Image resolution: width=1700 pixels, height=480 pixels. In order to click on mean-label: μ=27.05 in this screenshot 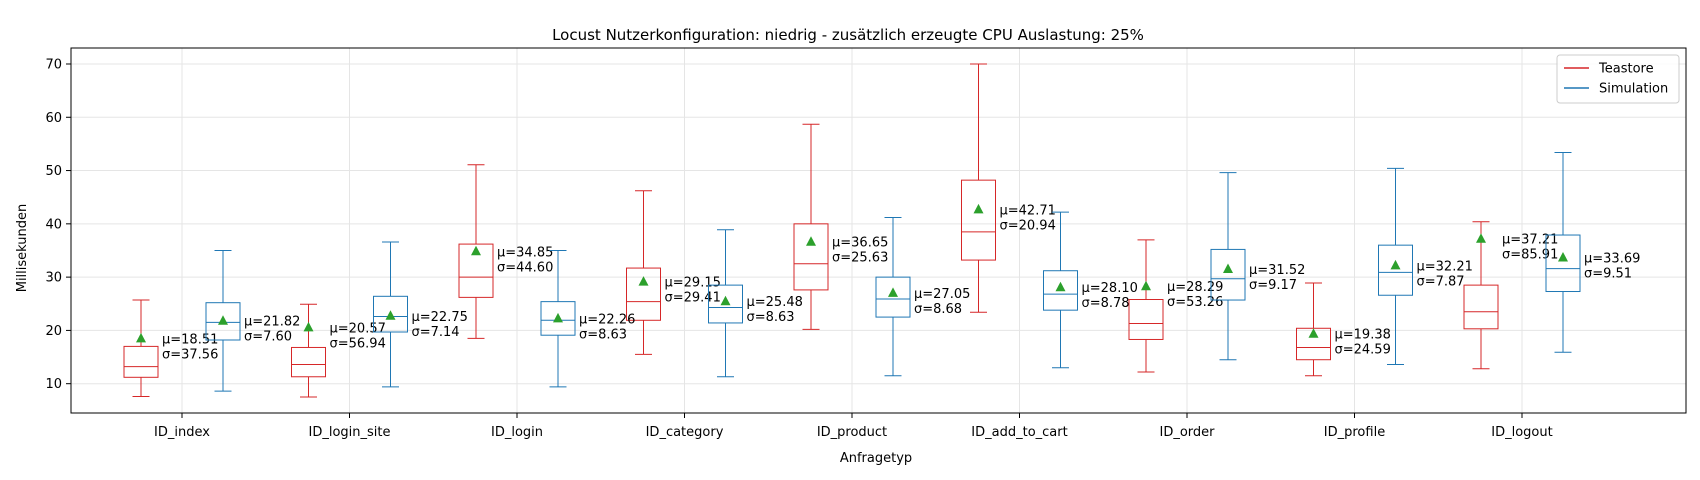, I will do `click(942, 294)`.